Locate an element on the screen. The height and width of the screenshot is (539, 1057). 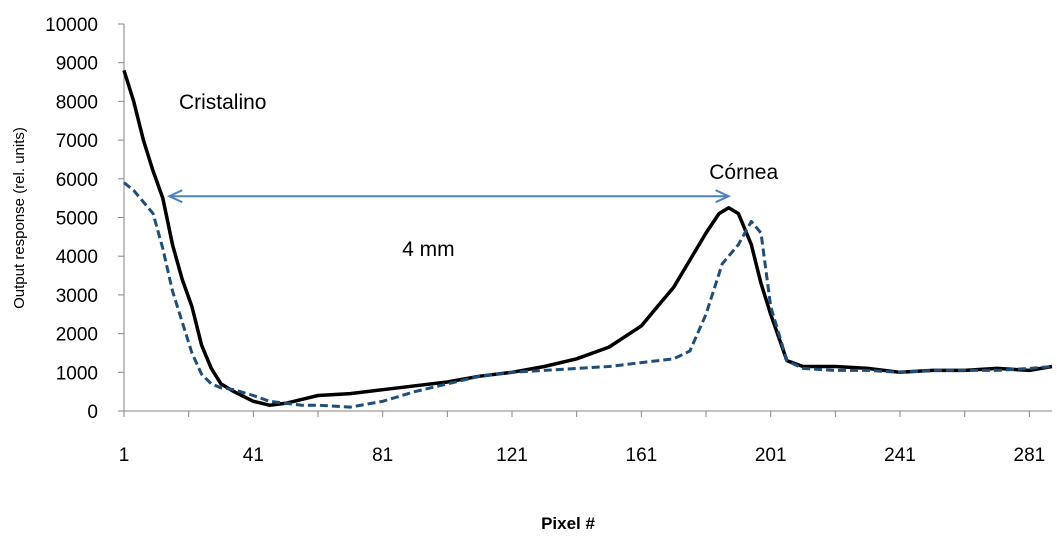
x-tick-label: 1 is located at coordinates (124, 455).